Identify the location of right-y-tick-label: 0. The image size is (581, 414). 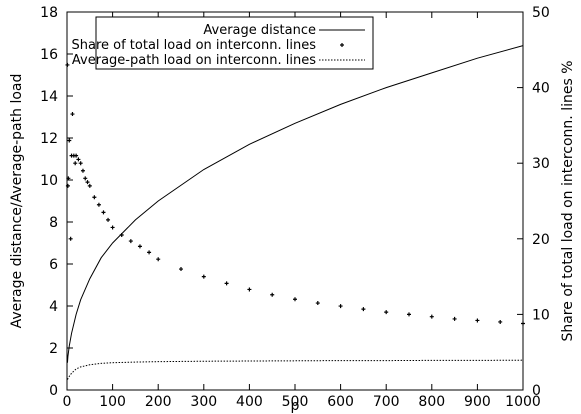
(536, 391).